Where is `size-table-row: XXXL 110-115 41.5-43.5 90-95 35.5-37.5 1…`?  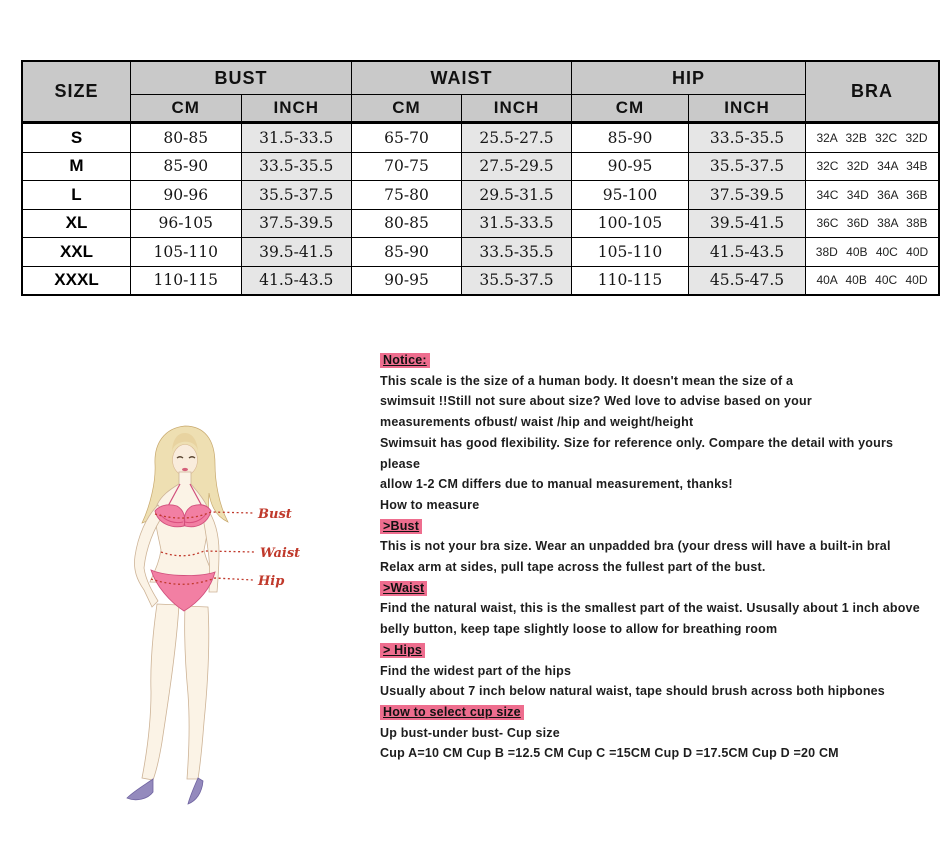 size-table-row: XXXL 110-115 41.5-43.5 90-95 35.5-37.5 1… is located at coordinates (480, 280).